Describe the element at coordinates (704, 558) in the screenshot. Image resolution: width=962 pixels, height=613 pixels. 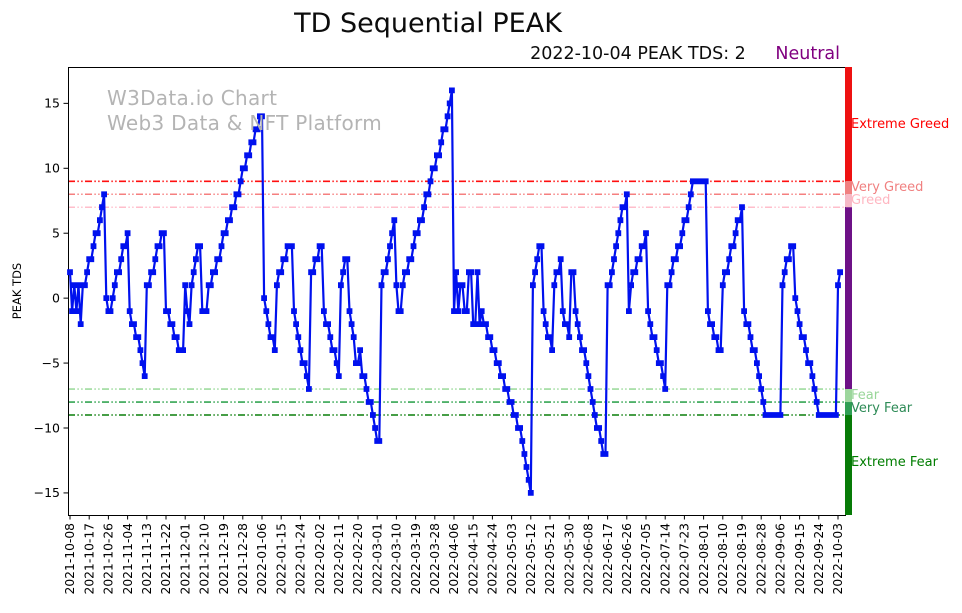
I see `x-tick-label: 2022-08-01` at that location.